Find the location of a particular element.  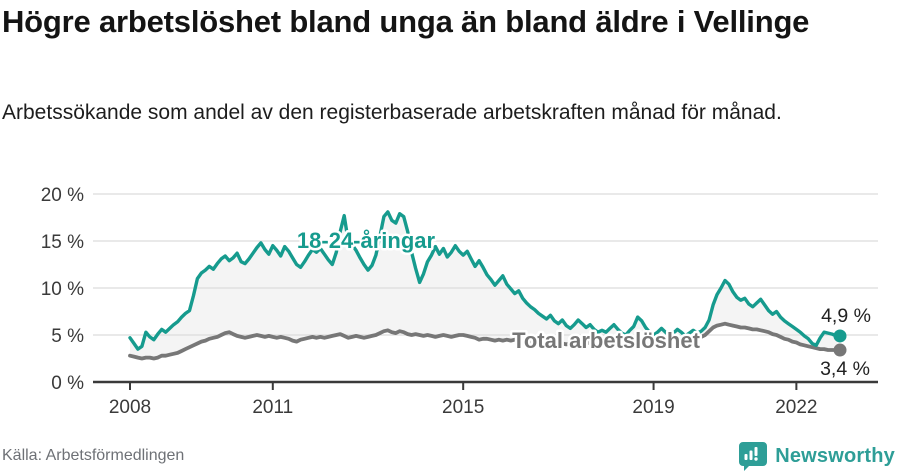

x-tick-label: 2011 is located at coordinates (272, 407).